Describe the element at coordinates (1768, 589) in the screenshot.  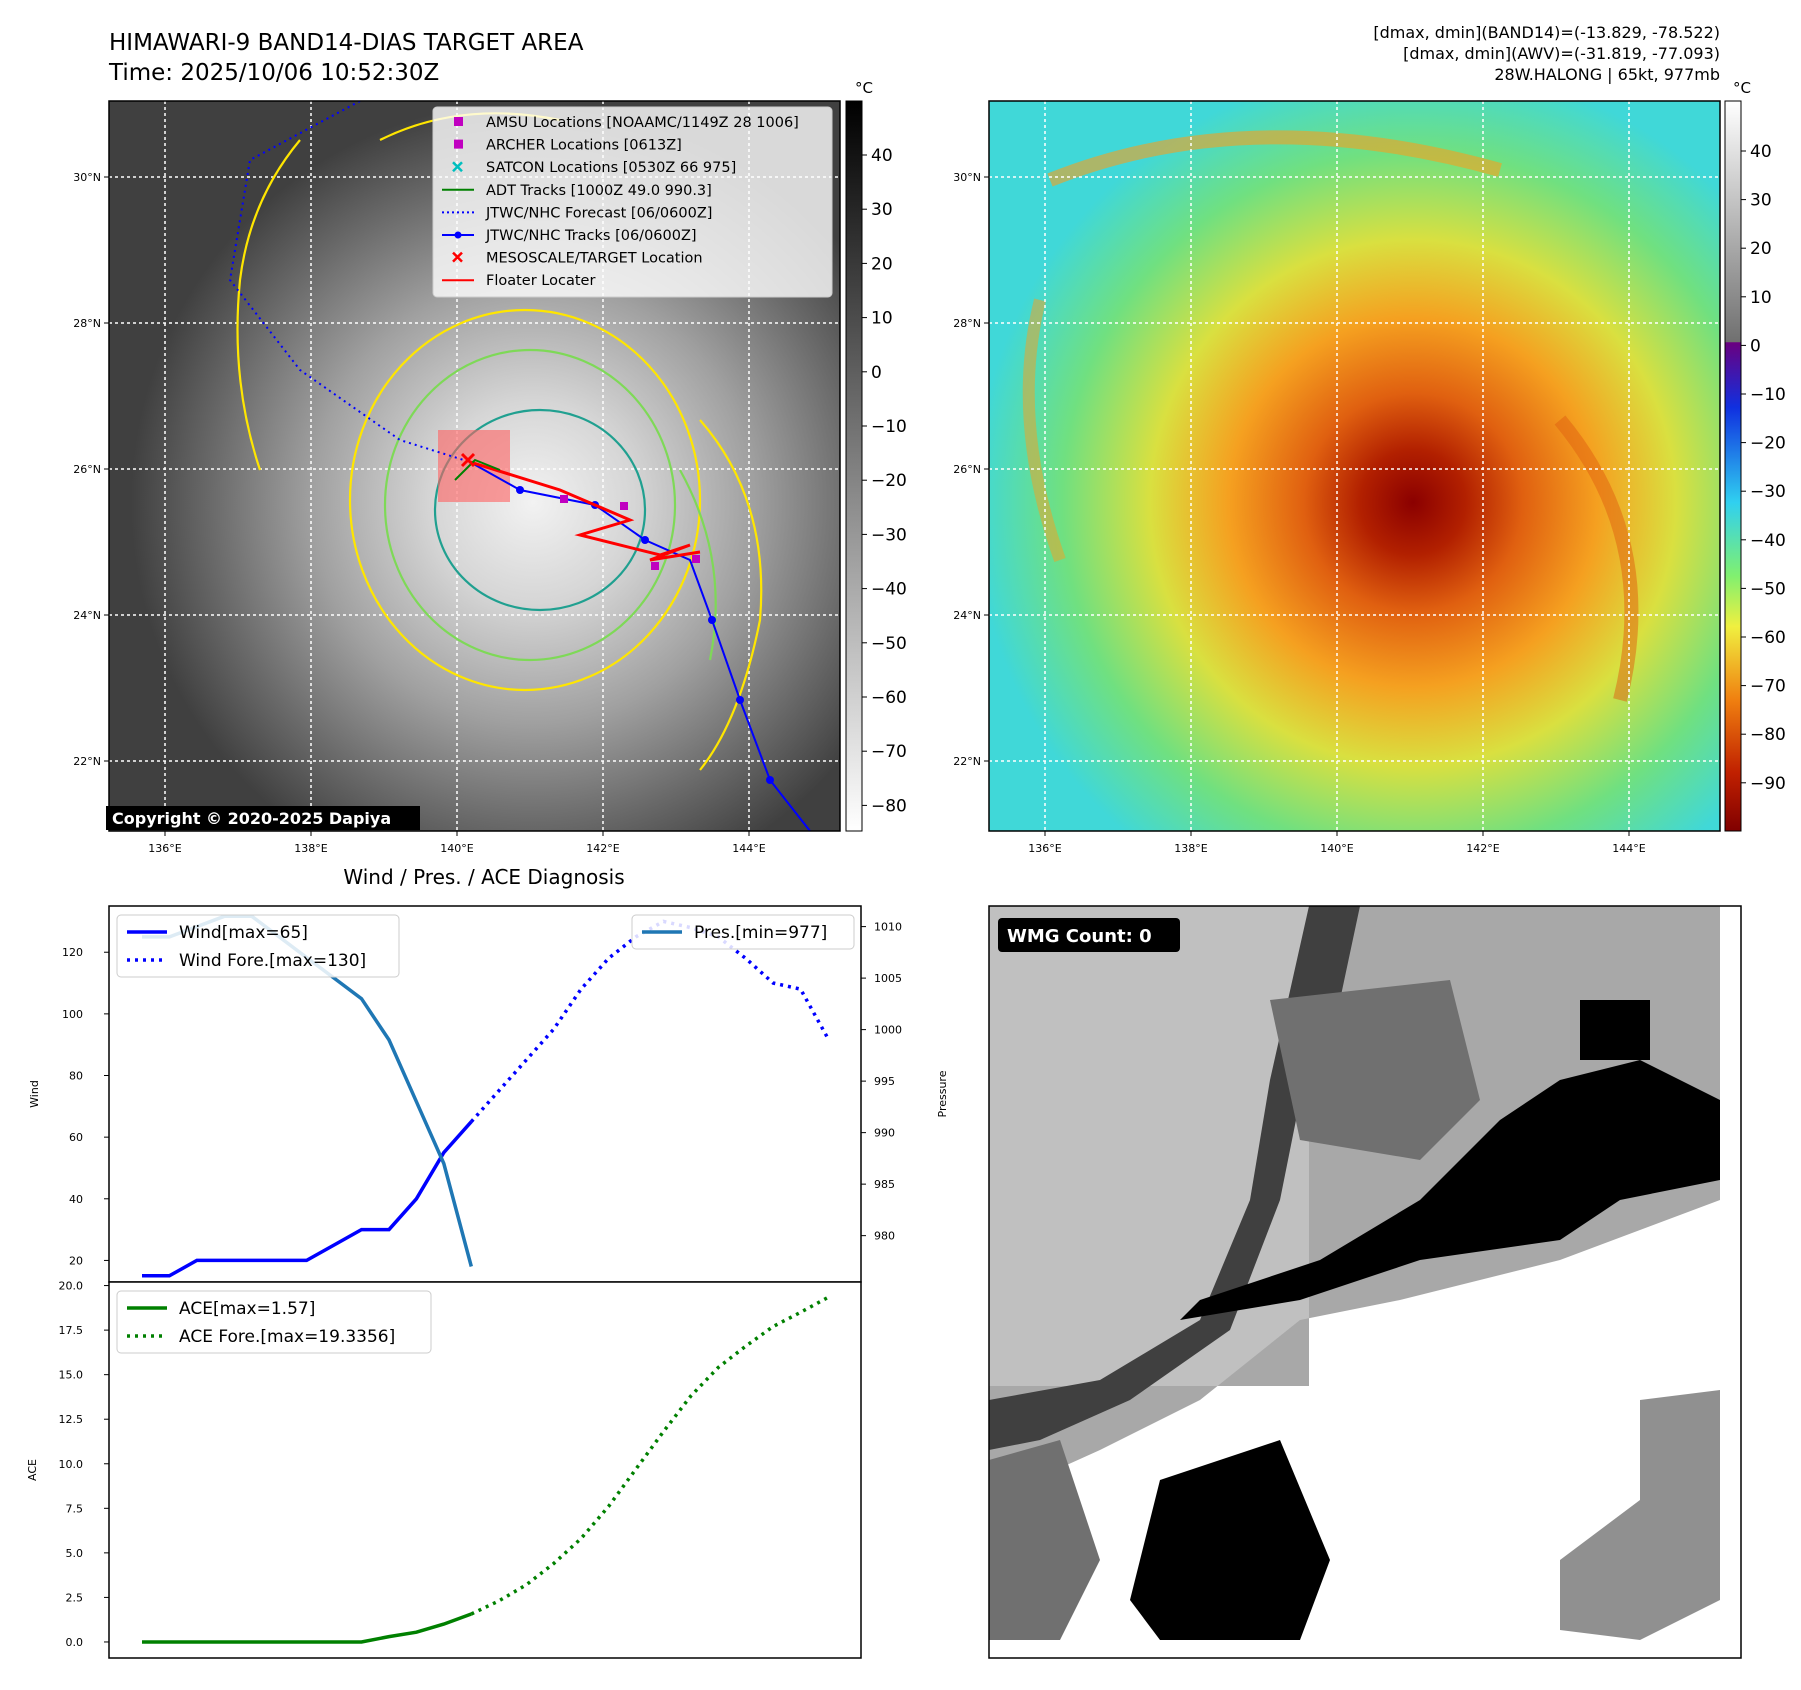
I see `awv-cbar-label: −50` at that location.